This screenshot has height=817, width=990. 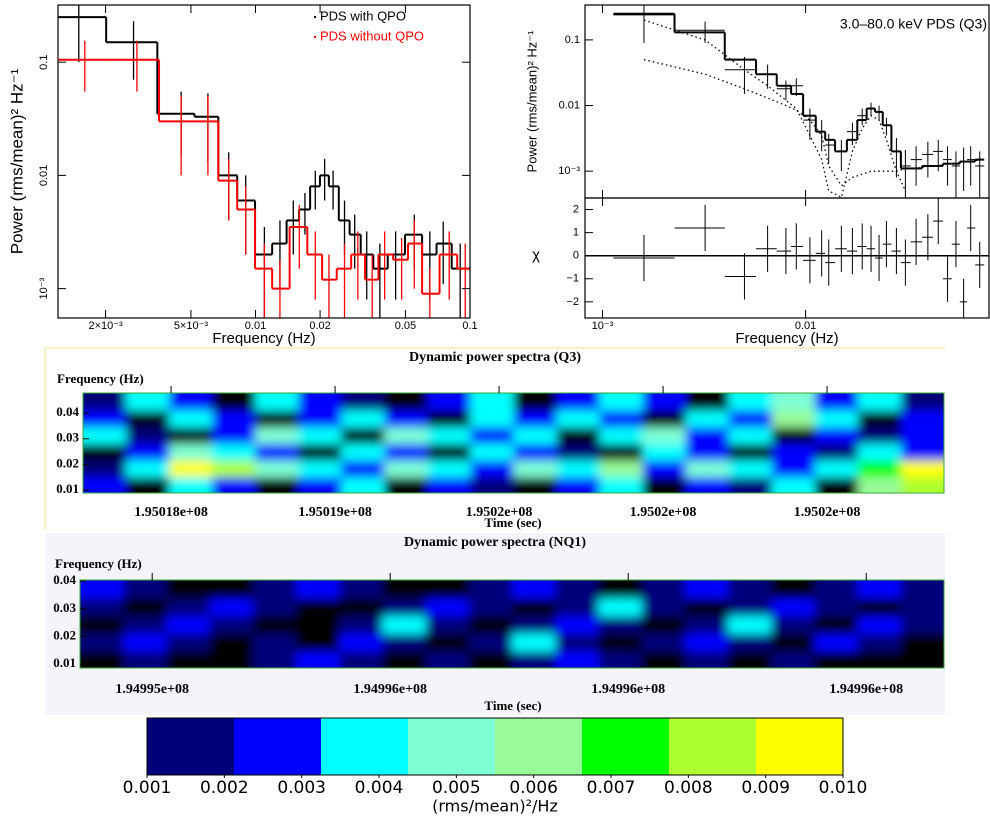 I want to click on y-tick-label: 0.01, so click(x=67, y=488).